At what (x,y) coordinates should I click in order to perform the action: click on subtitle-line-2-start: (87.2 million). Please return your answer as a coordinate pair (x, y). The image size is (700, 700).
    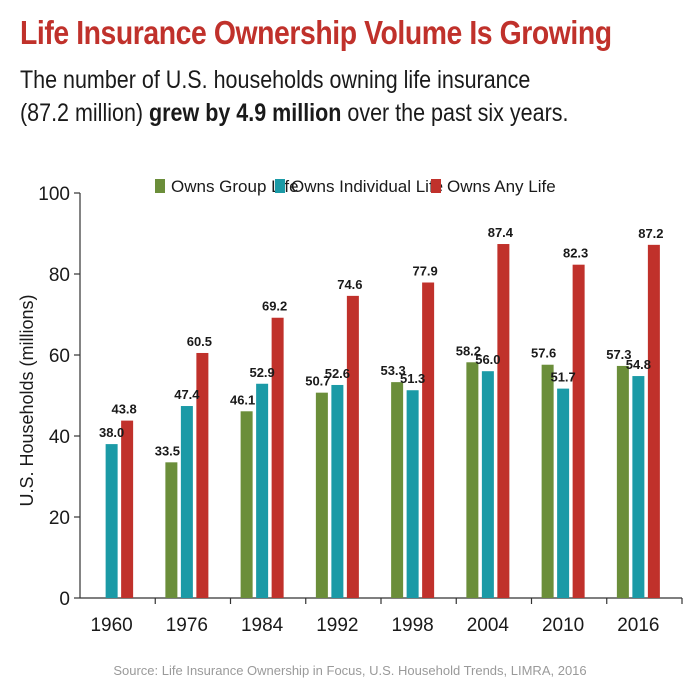
    Looking at the image, I should click on (85, 113).